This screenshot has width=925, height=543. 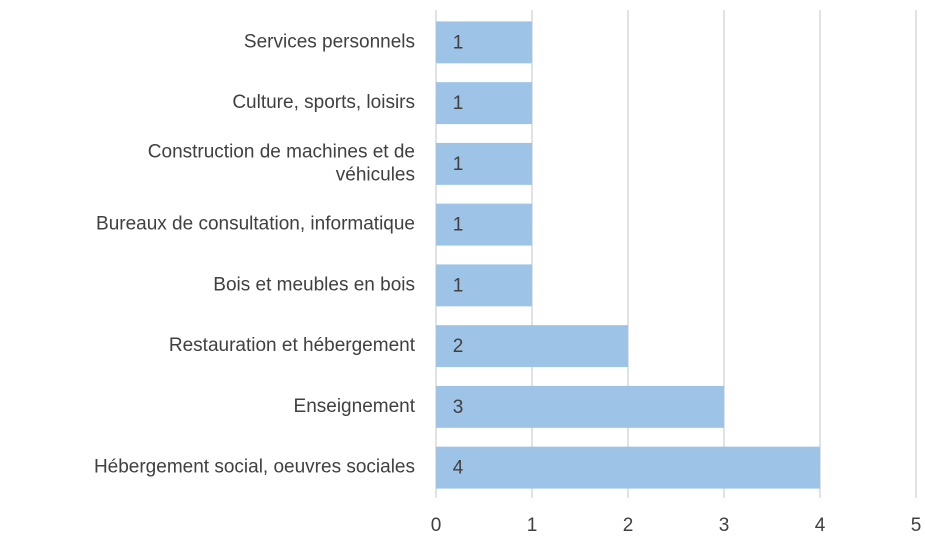 What do you see at coordinates (254, 467) in the screenshot?
I see `y-tick-label: Hébergement social, oeuvres sociales` at bounding box center [254, 467].